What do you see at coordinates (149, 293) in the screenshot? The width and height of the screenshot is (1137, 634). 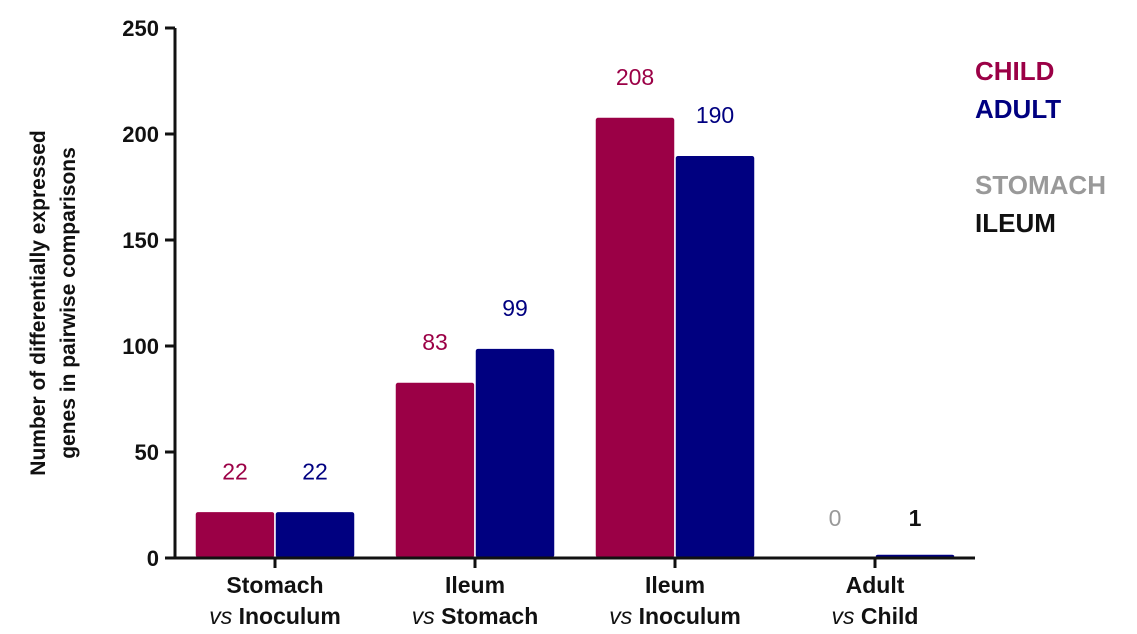 I see `y-axis: 0 50 100 150 200 250` at bounding box center [149, 293].